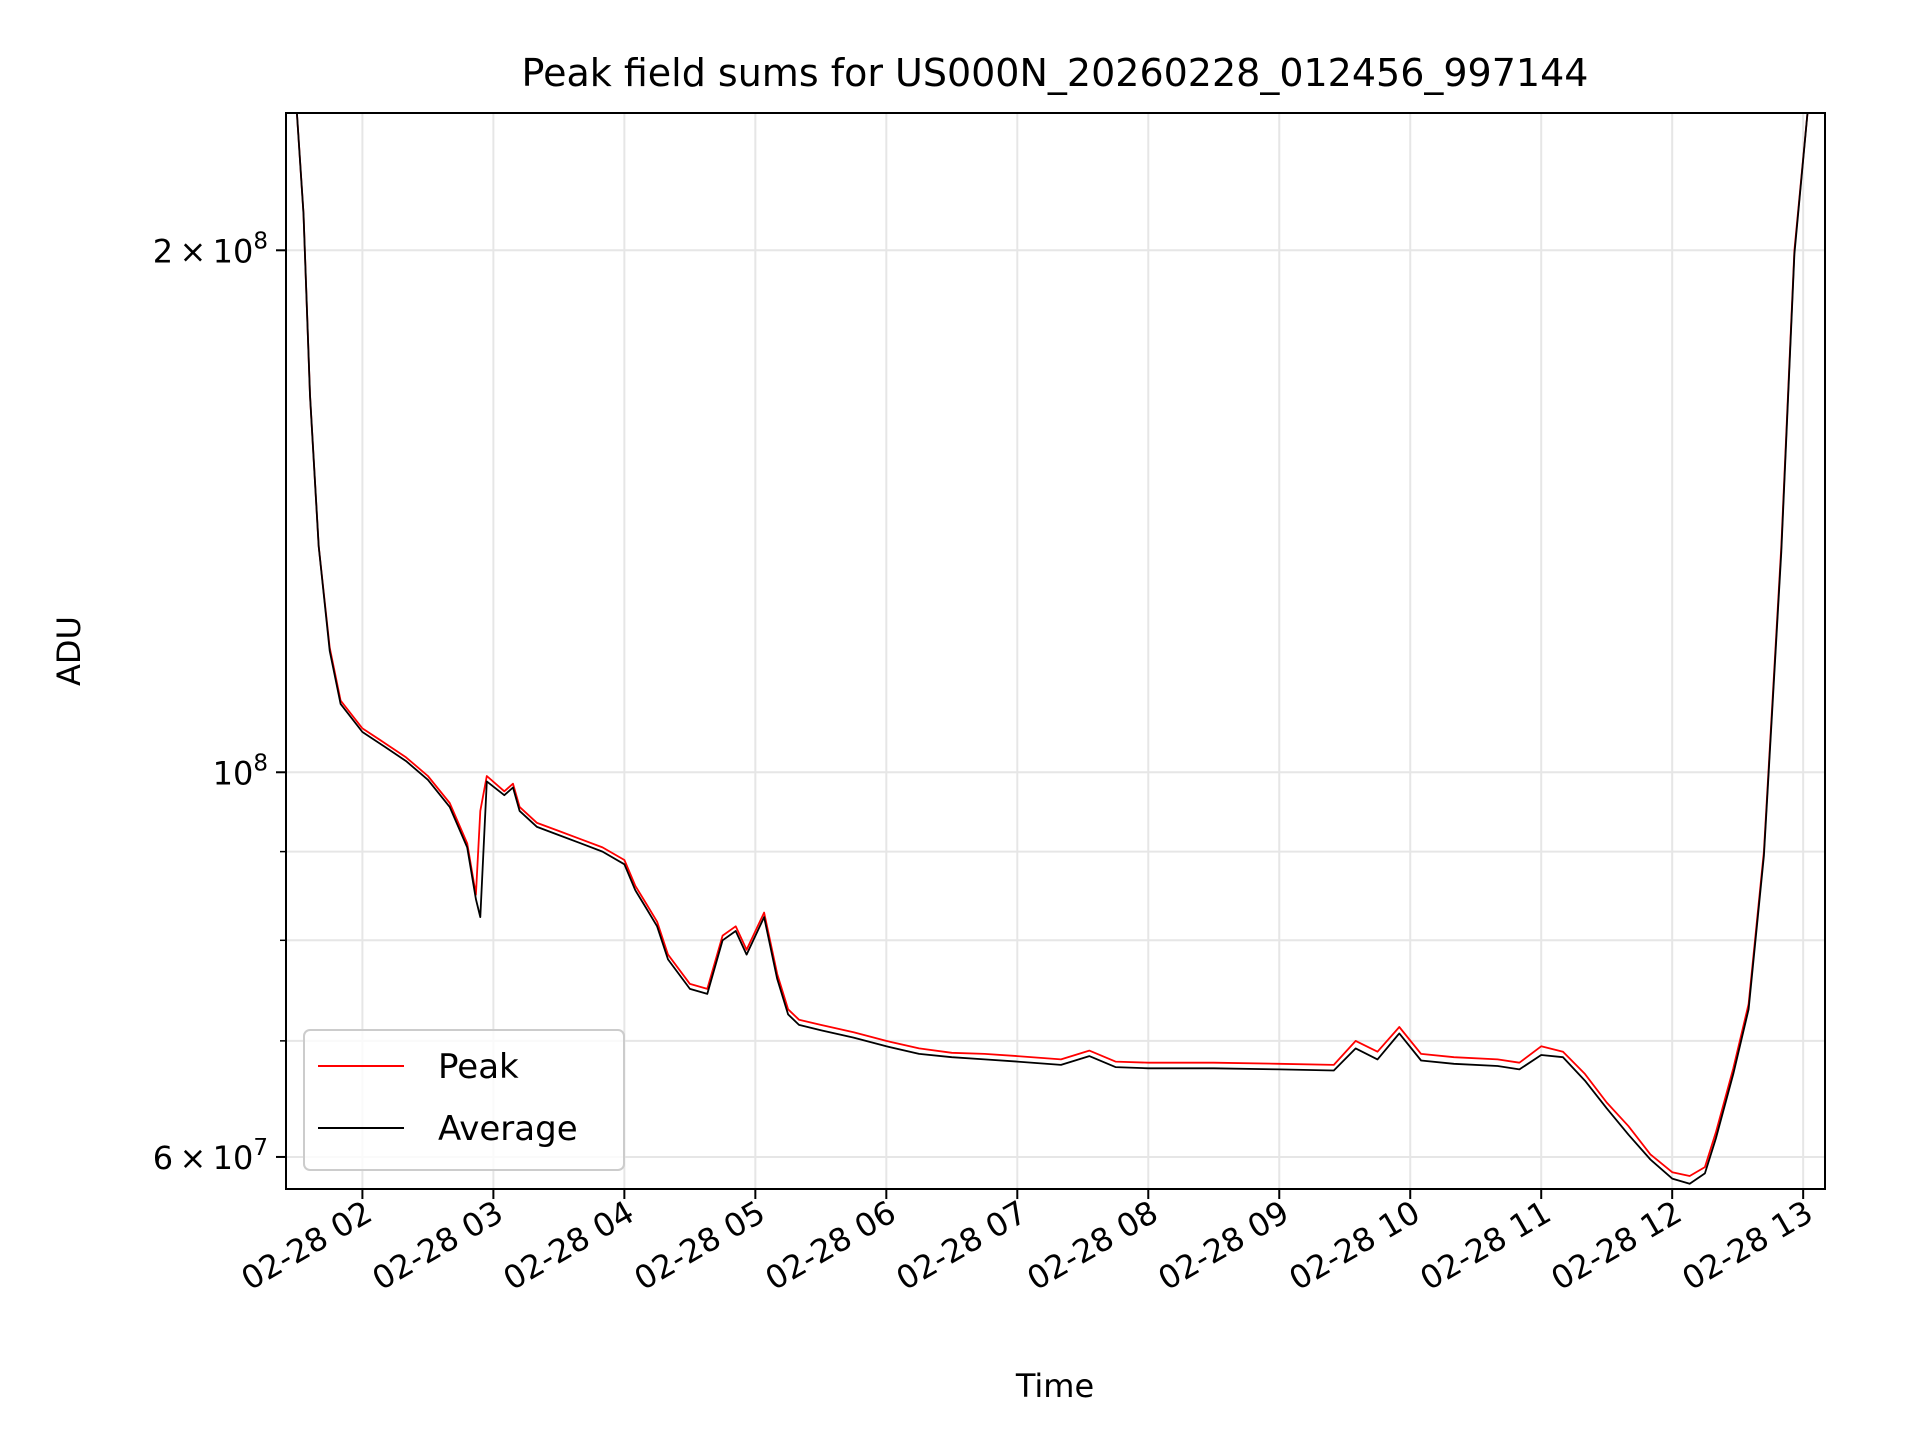  I want to click on x-tick-label: 02-28 11, so click(1486, 1245).